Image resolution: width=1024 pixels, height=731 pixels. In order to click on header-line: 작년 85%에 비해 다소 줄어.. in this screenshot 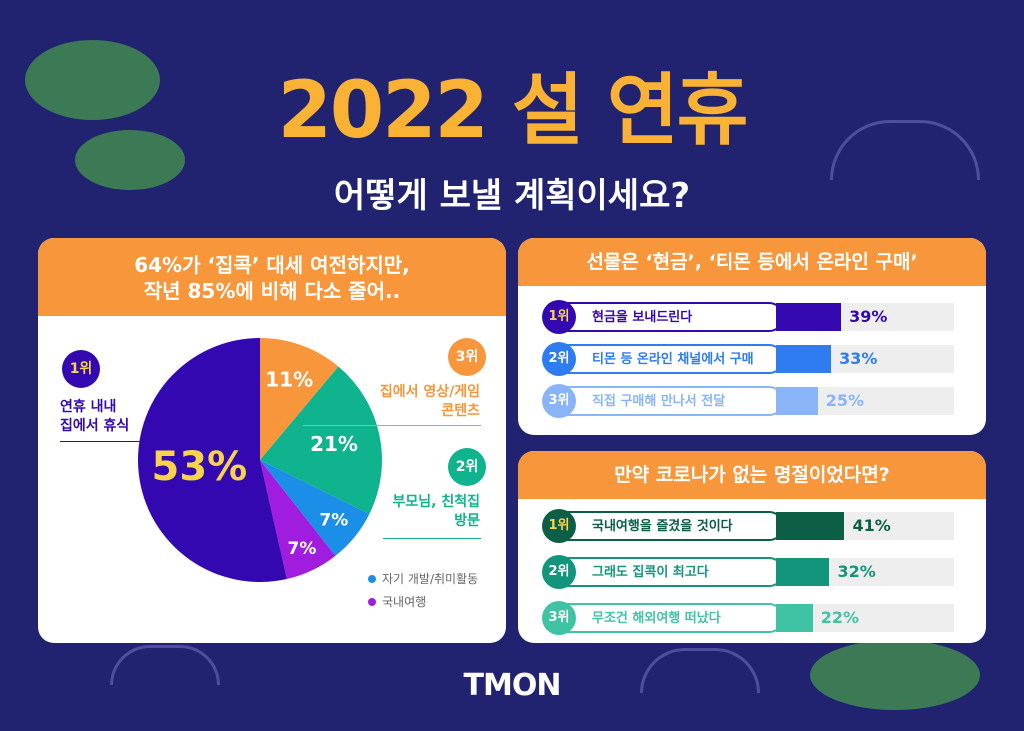, I will do `click(272, 291)`.